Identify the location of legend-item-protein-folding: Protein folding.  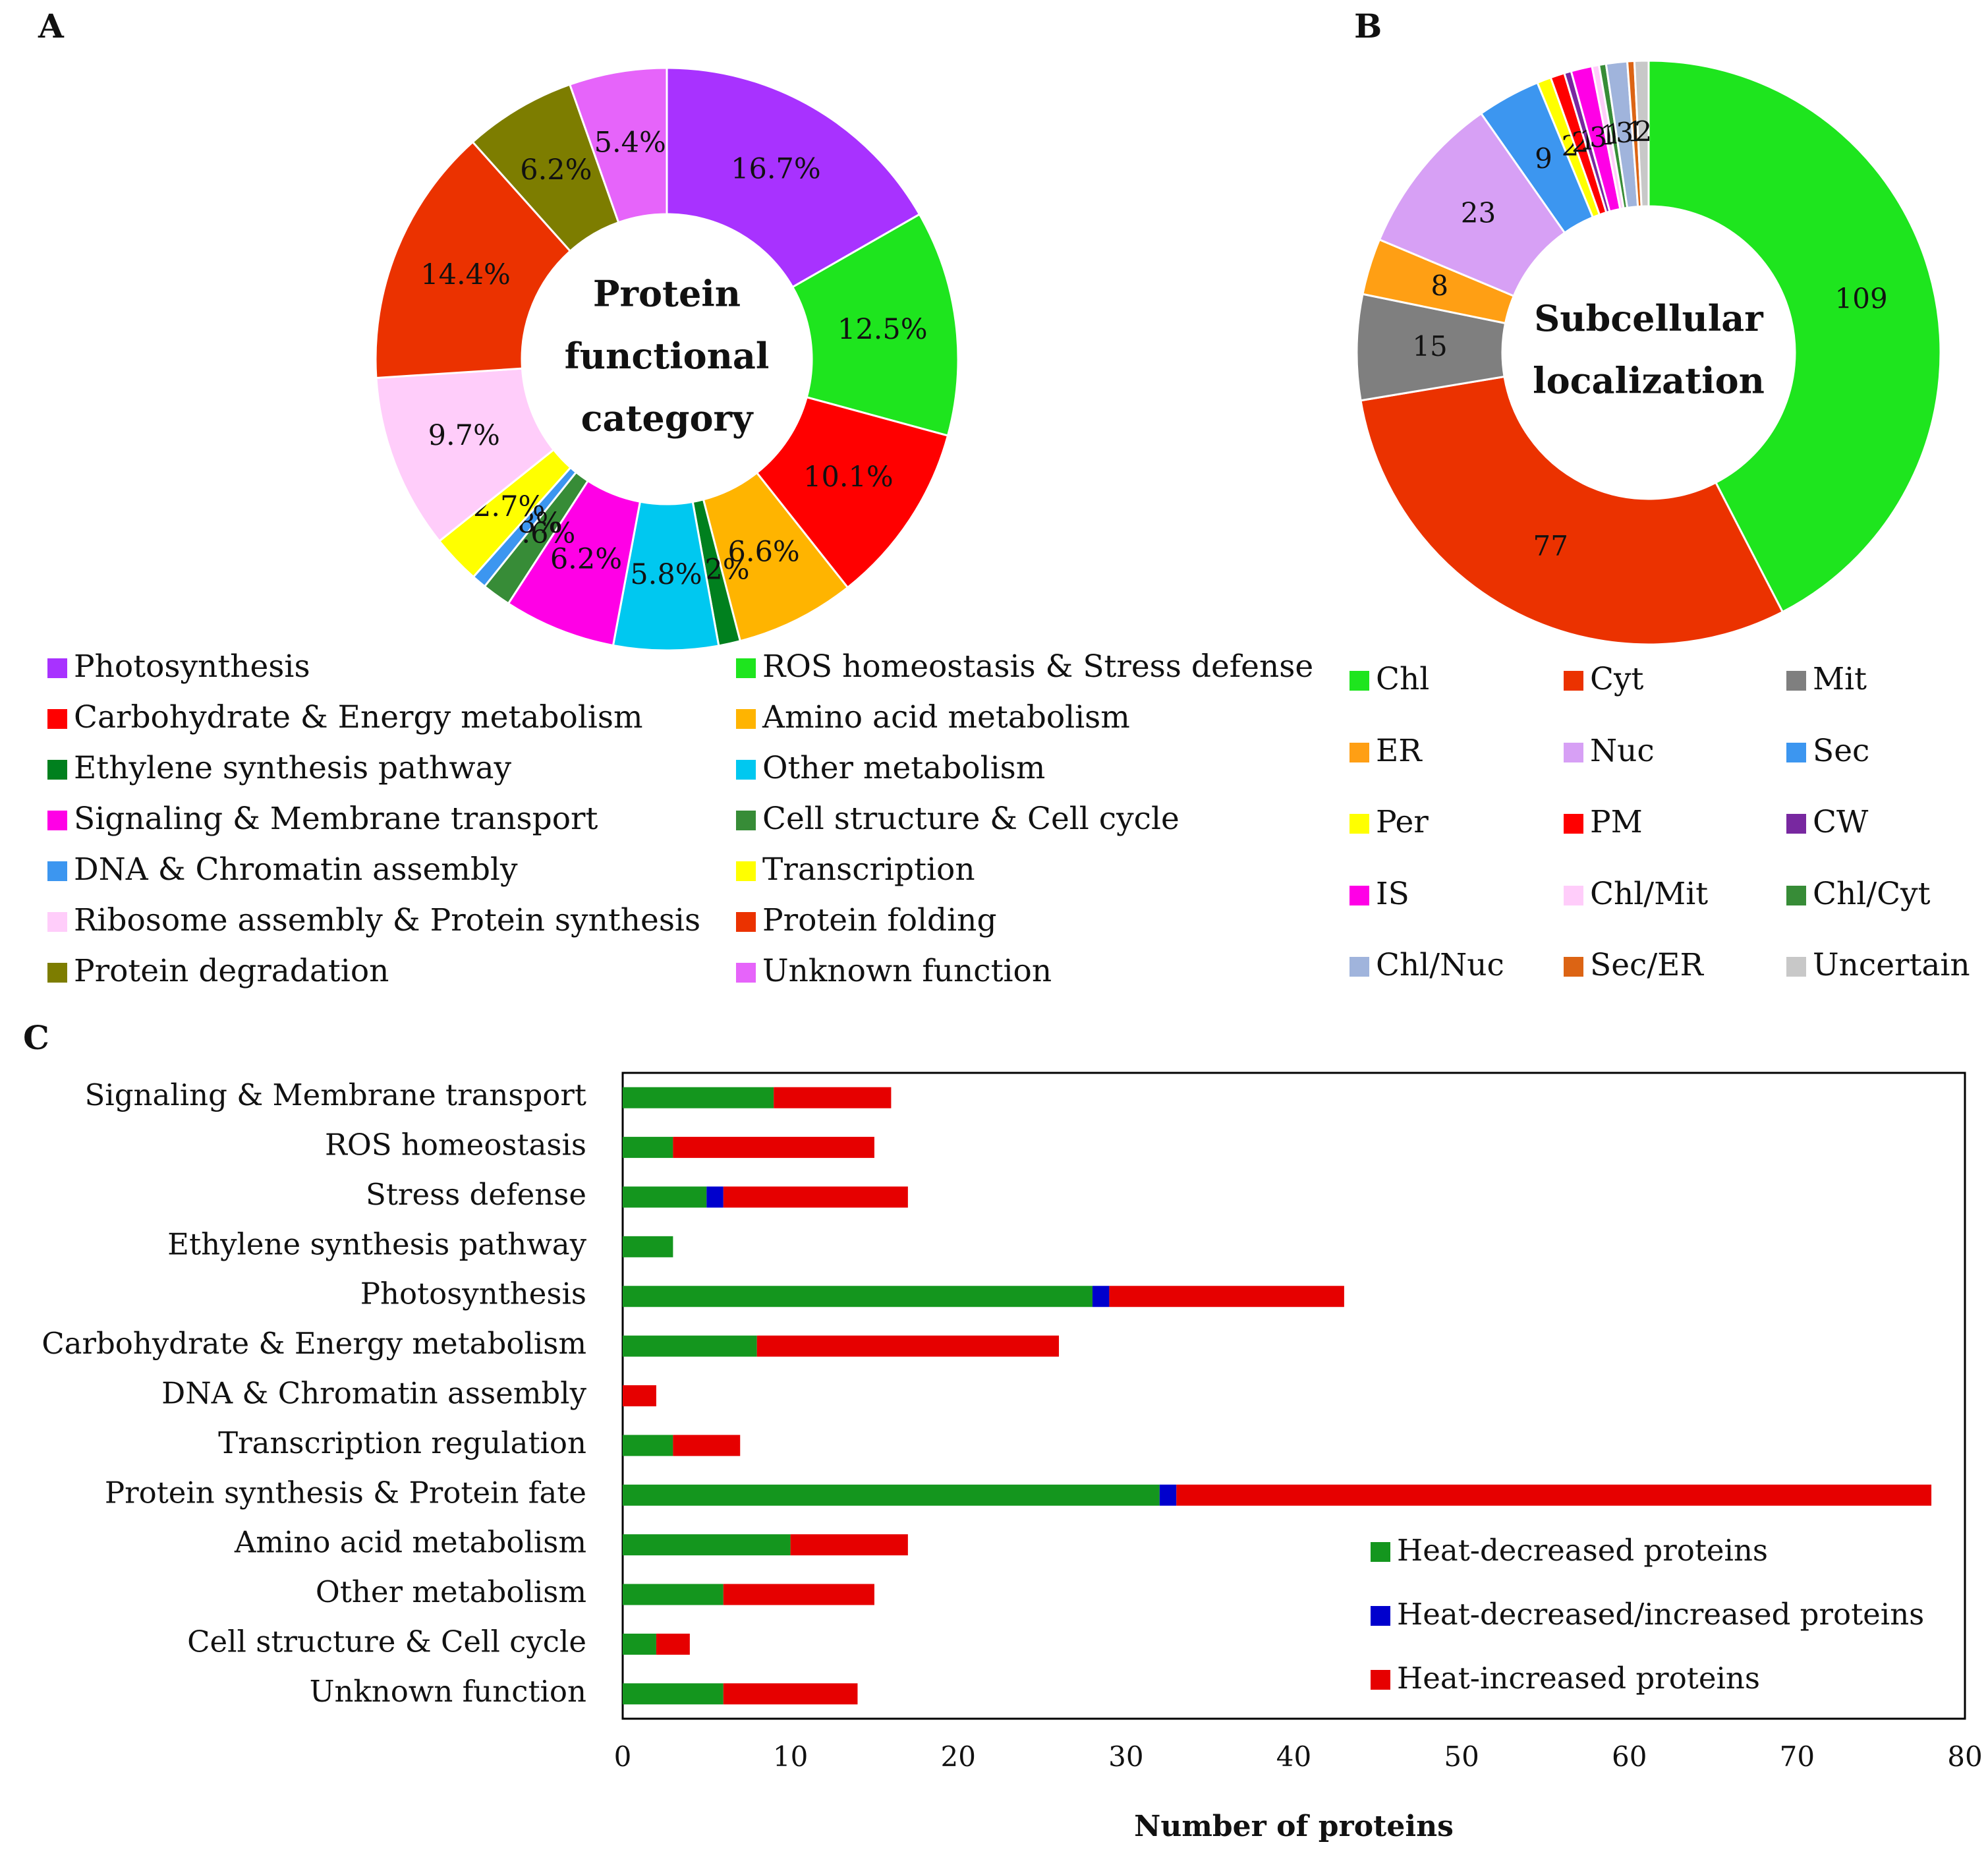
(867, 920).